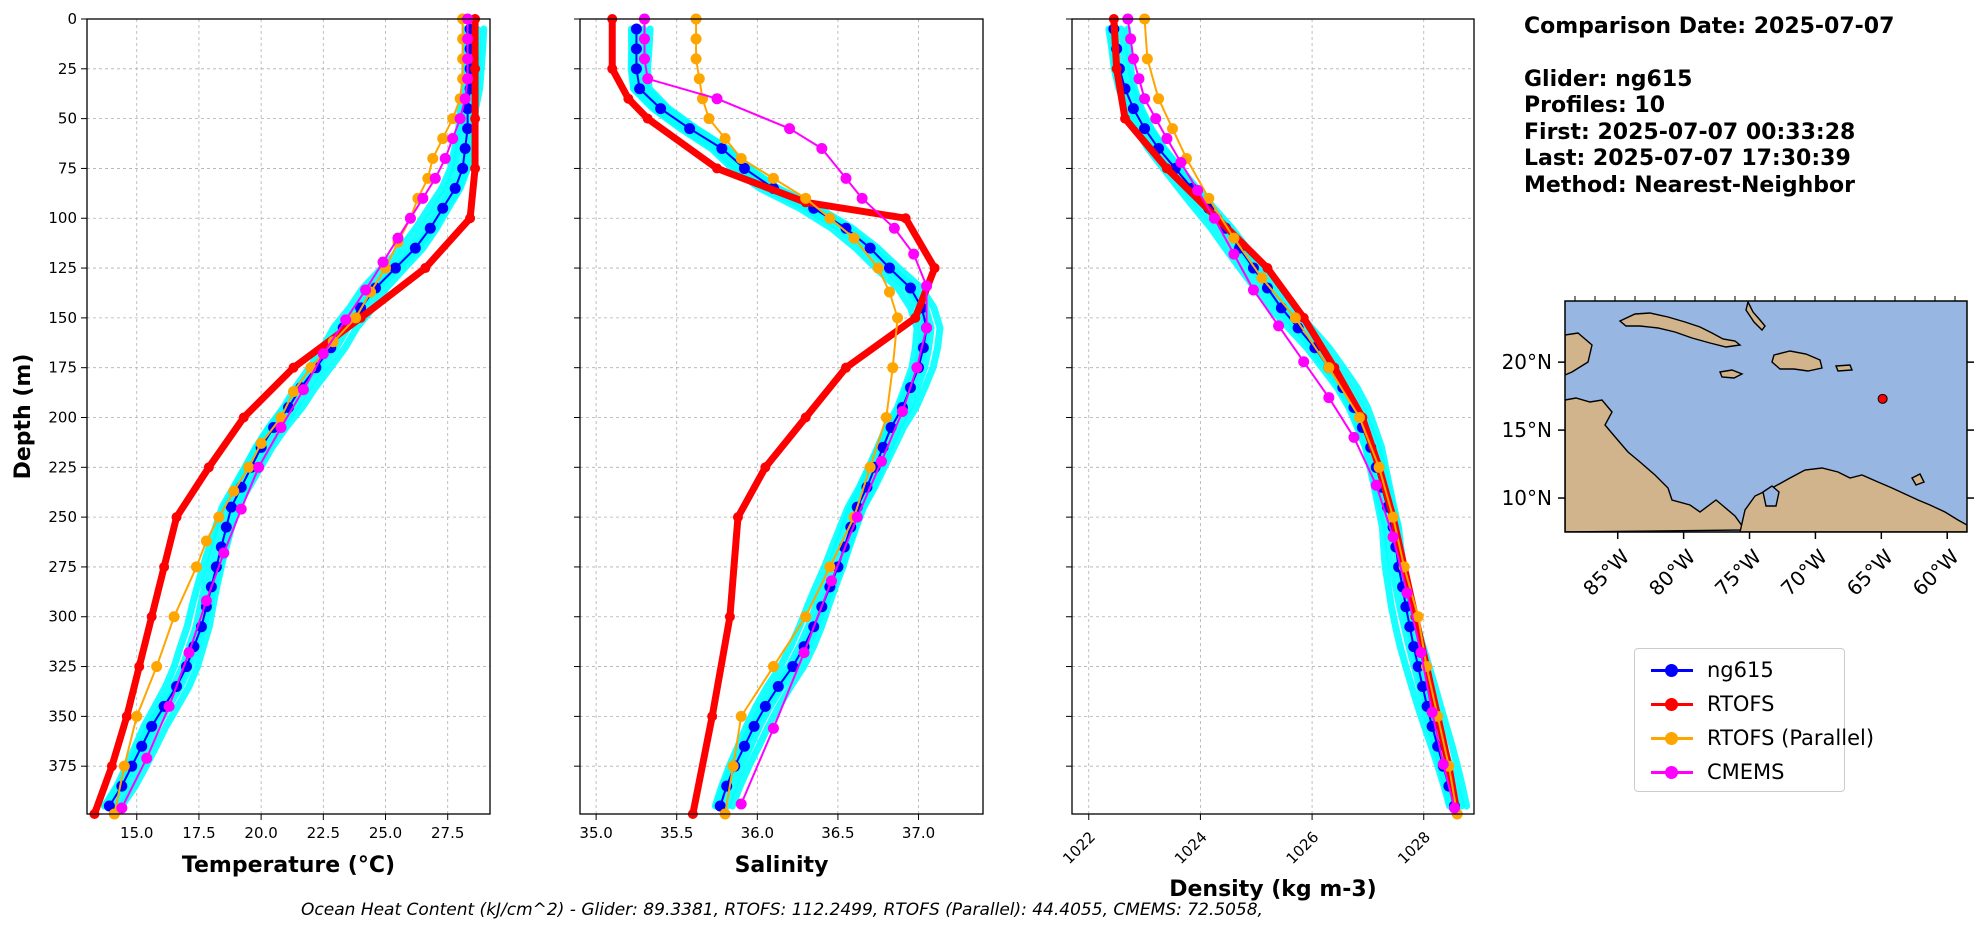 The height and width of the screenshot is (934, 1982). I want to click on y-tick-label: 350, so click(62, 716).